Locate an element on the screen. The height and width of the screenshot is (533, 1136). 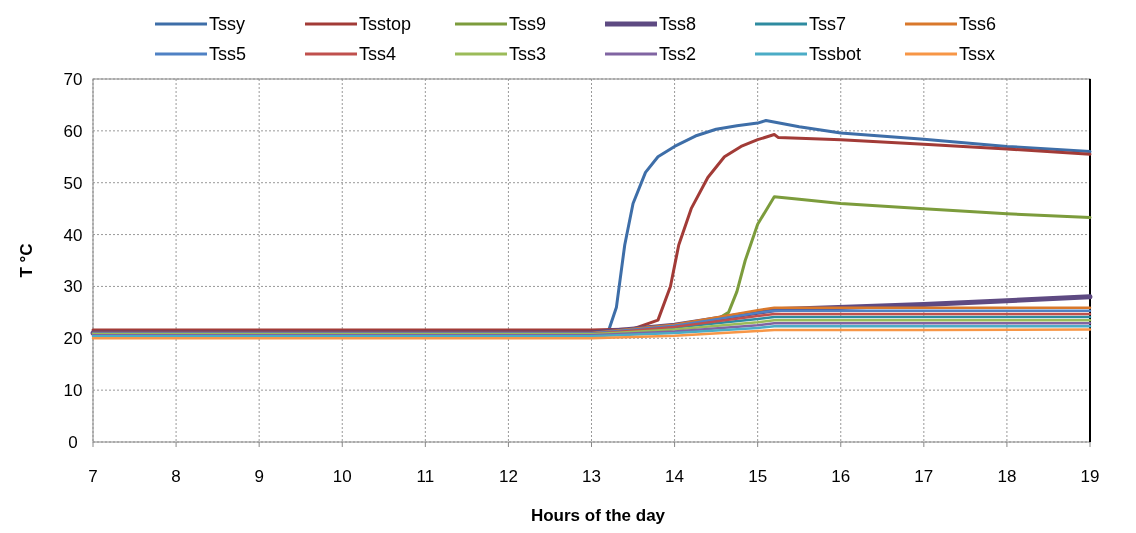
x-tick-label: 19 is located at coordinates (1090, 476).